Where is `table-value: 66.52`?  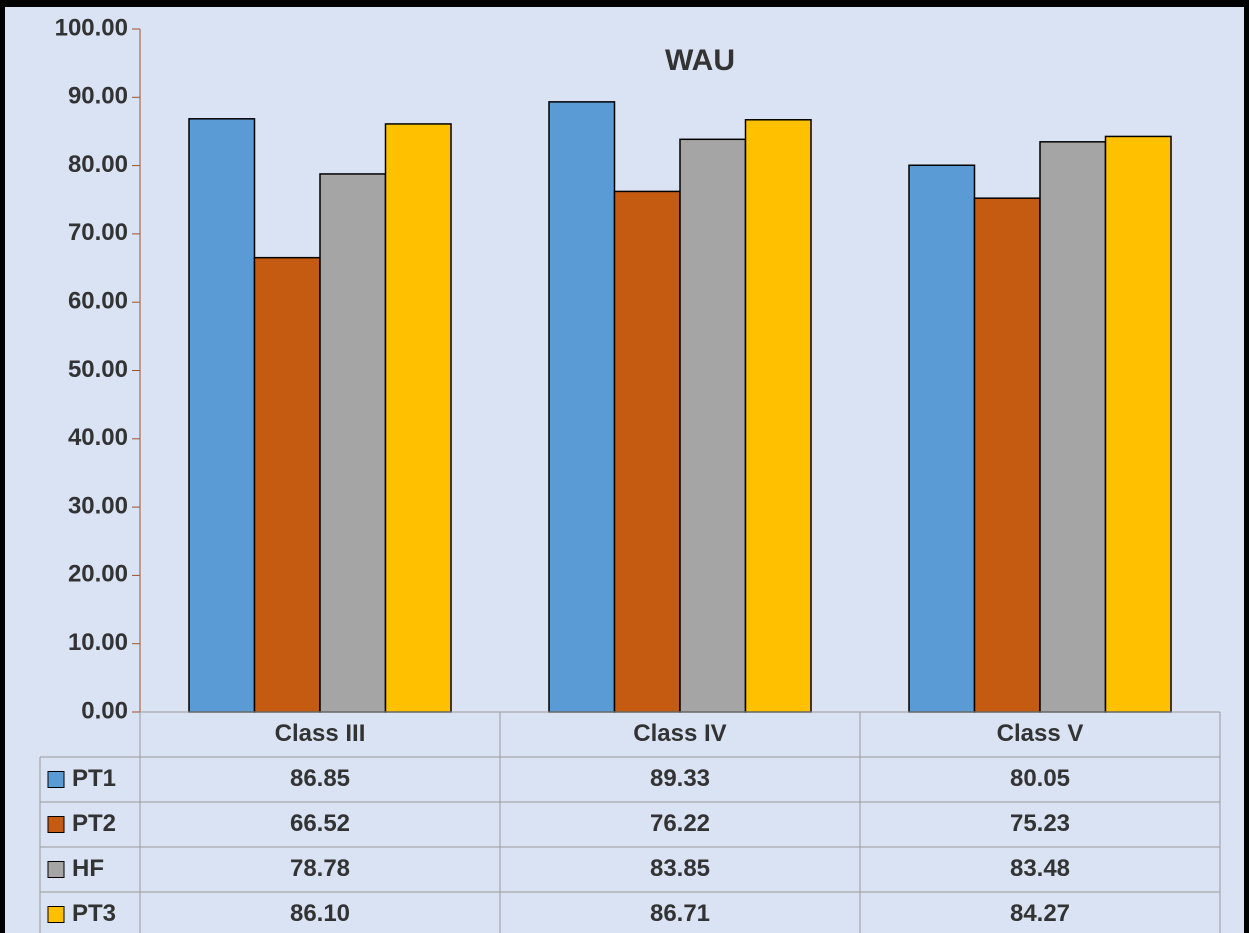
table-value: 66.52 is located at coordinates (320, 823).